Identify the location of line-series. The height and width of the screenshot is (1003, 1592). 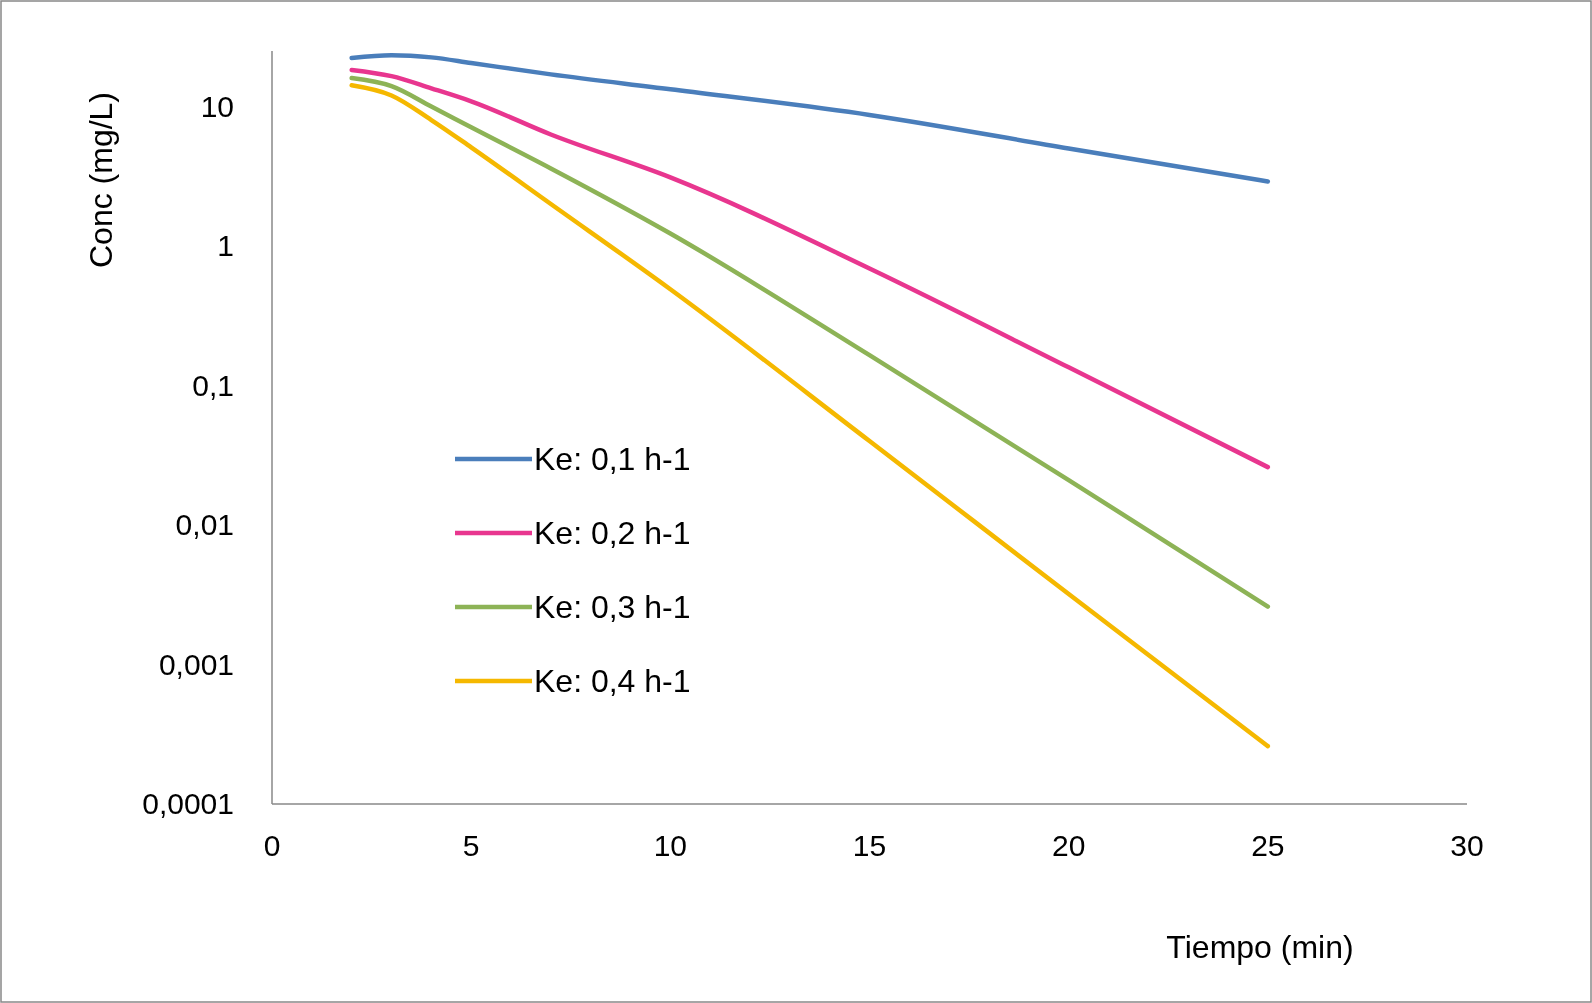
(810, 118).